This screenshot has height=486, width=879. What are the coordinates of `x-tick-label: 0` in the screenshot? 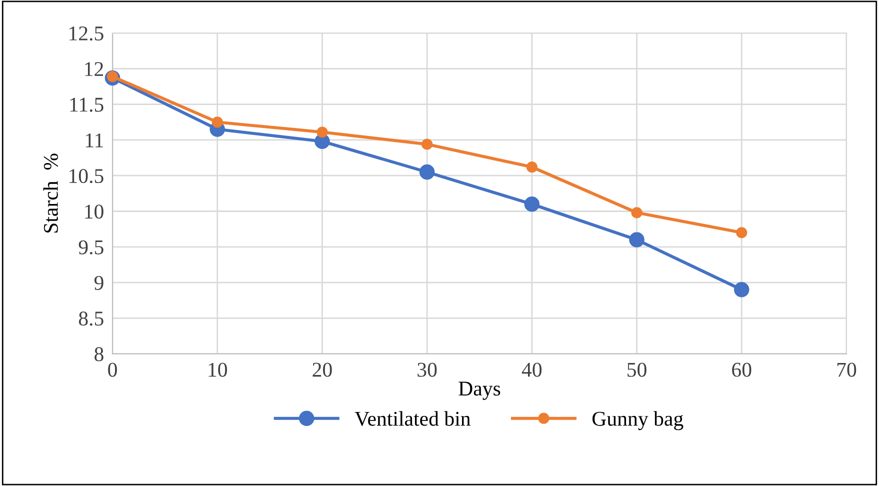 It's located at (112, 369).